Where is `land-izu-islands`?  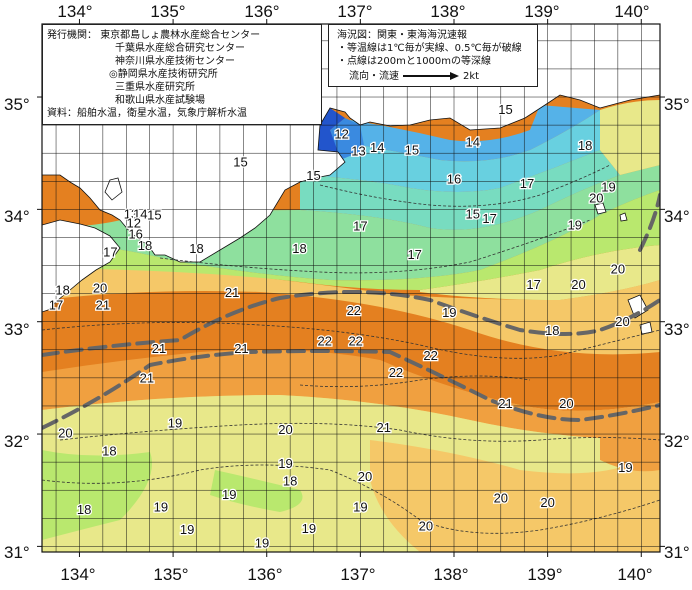
land-izu-islands is located at coordinates (623, 268).